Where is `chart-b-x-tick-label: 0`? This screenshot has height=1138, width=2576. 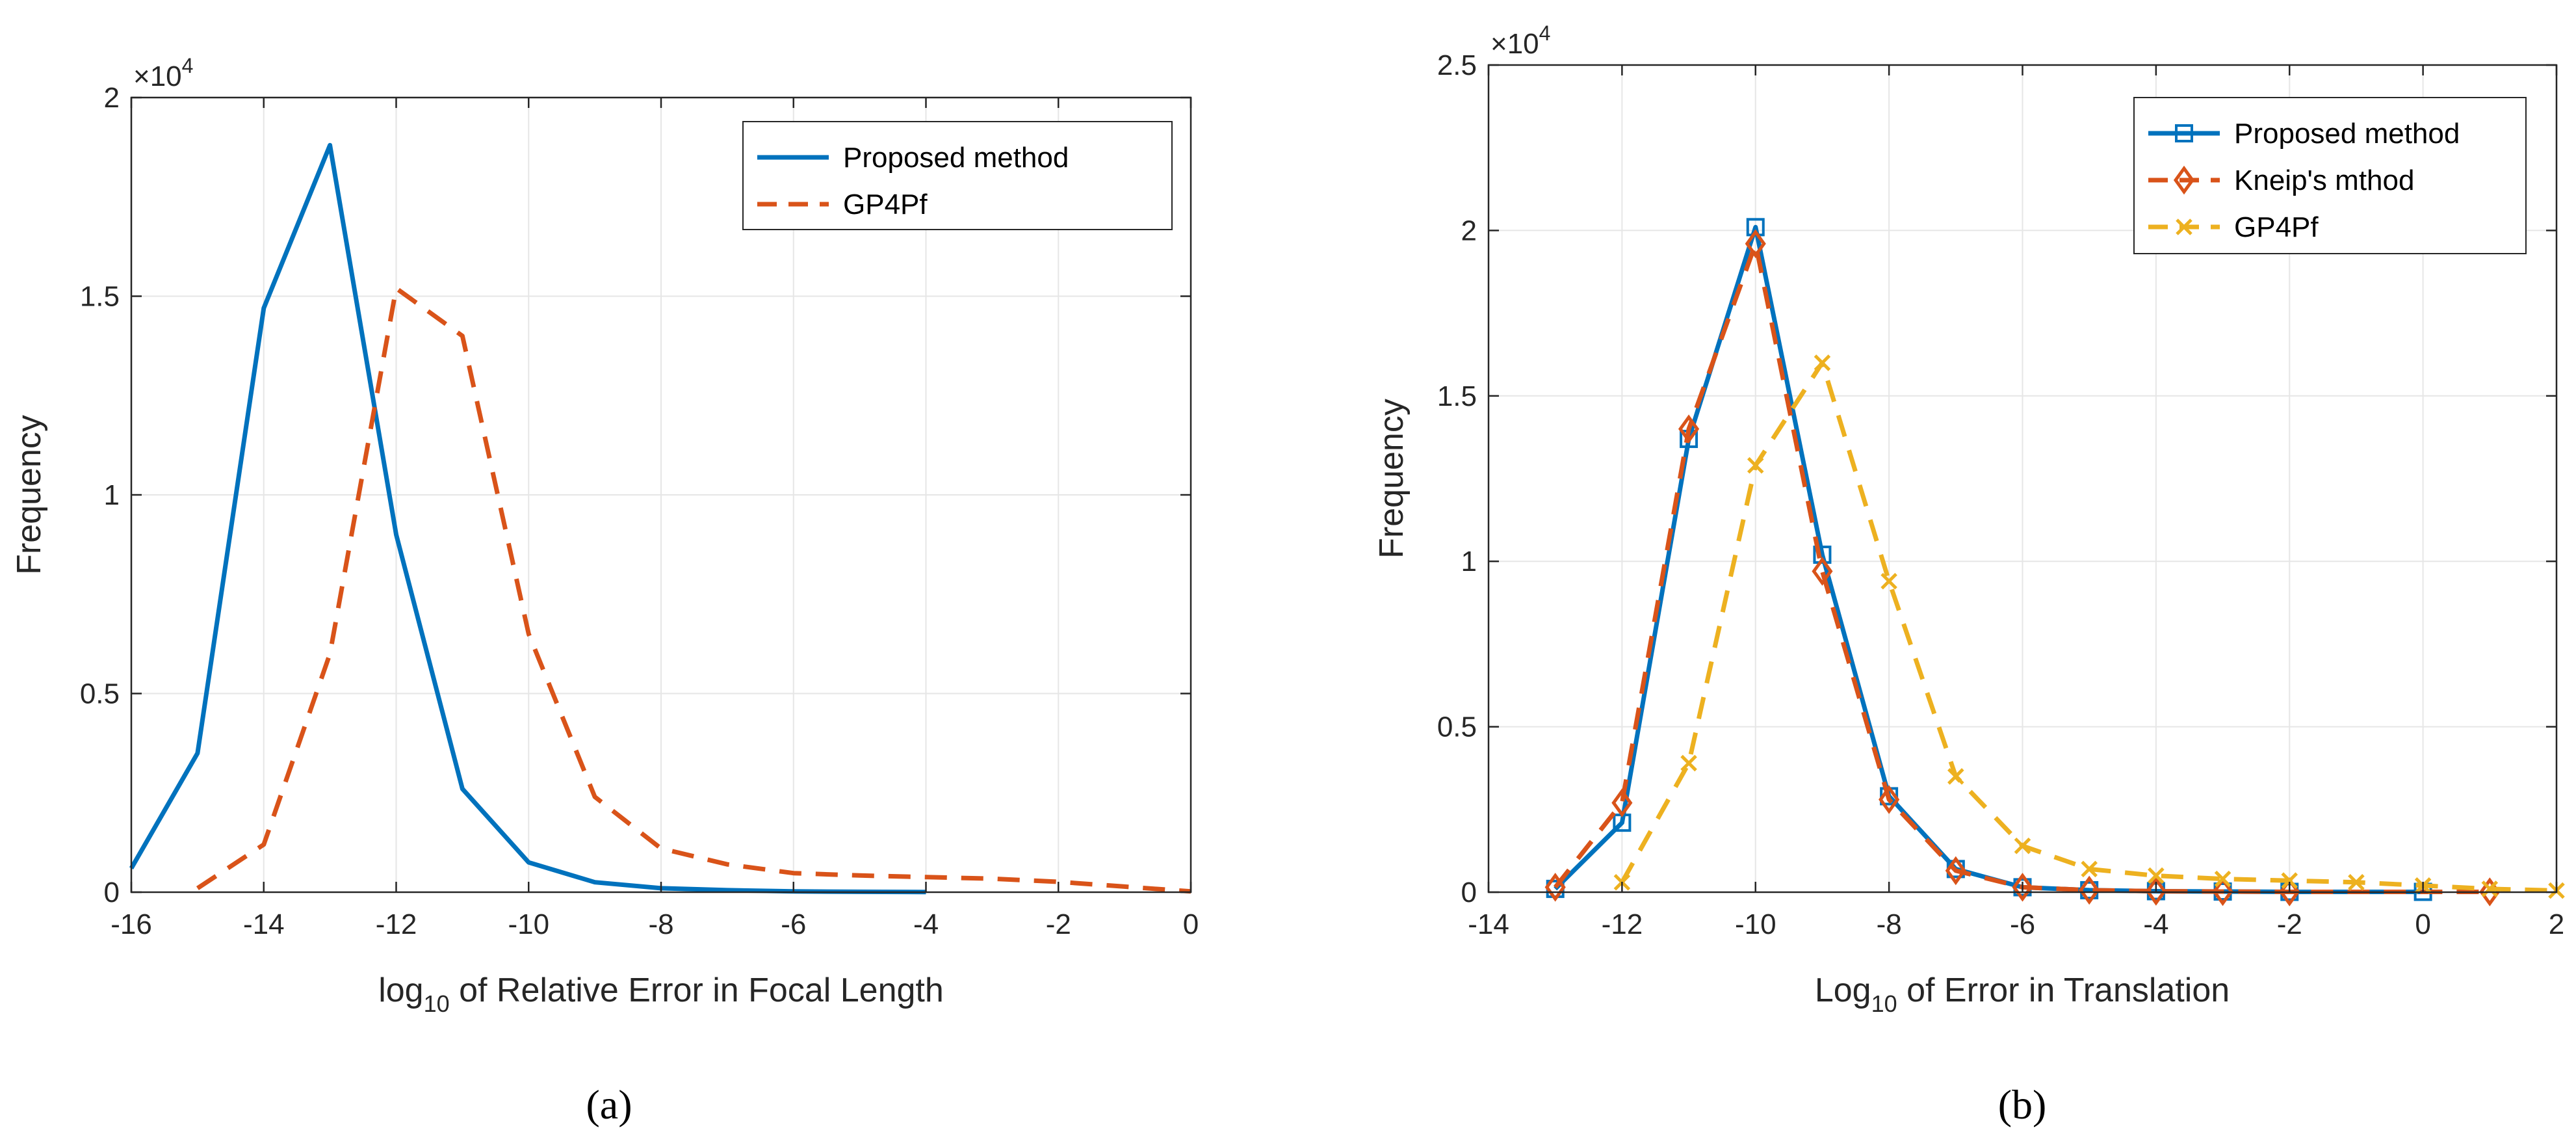 chart-b-x-tick-label: 0 is located at coordinates (2422, 924).